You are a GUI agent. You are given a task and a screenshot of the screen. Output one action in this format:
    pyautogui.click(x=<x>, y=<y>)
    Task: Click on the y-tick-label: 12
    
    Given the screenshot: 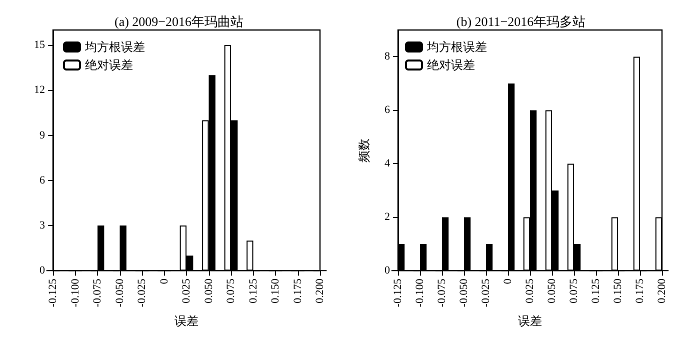 What is the action you would take?
    pyautogui.click(x=39, y=90)
    